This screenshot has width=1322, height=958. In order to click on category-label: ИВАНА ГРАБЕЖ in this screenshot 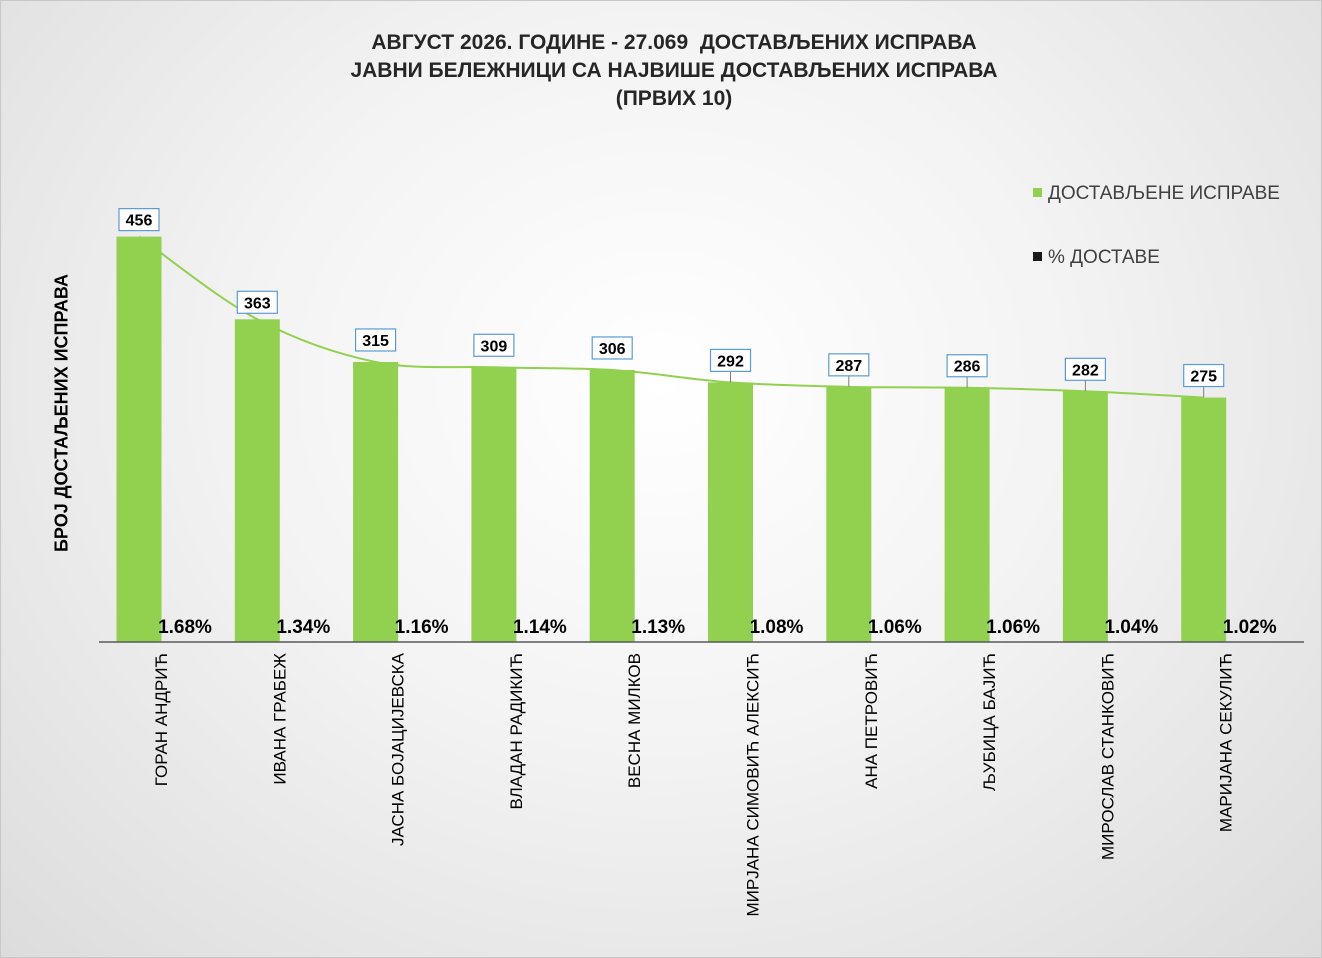, I will do `click(279, 719)`.